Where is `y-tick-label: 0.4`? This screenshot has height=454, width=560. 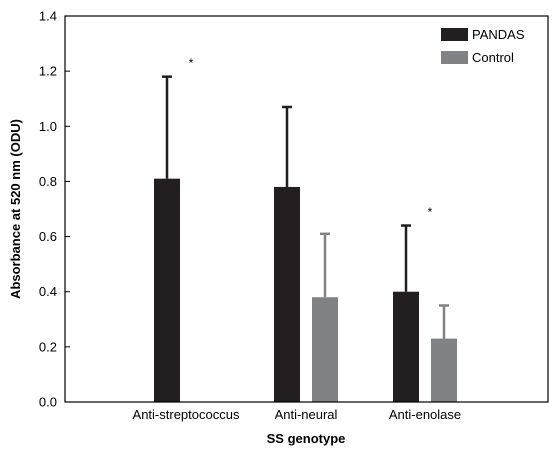
y-tick-label: 0.4 is located at coordinates (48, 291).